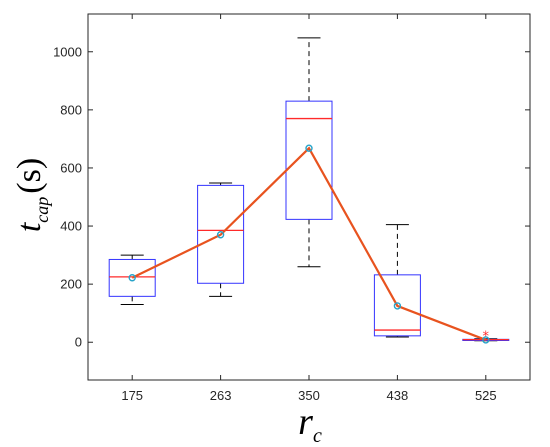 This screenshot has width=550, height=447. What do you see at coordinates (221, 395) in the screenshot?
I see `x-tick-label: 263` at bounding box center [221, 395].